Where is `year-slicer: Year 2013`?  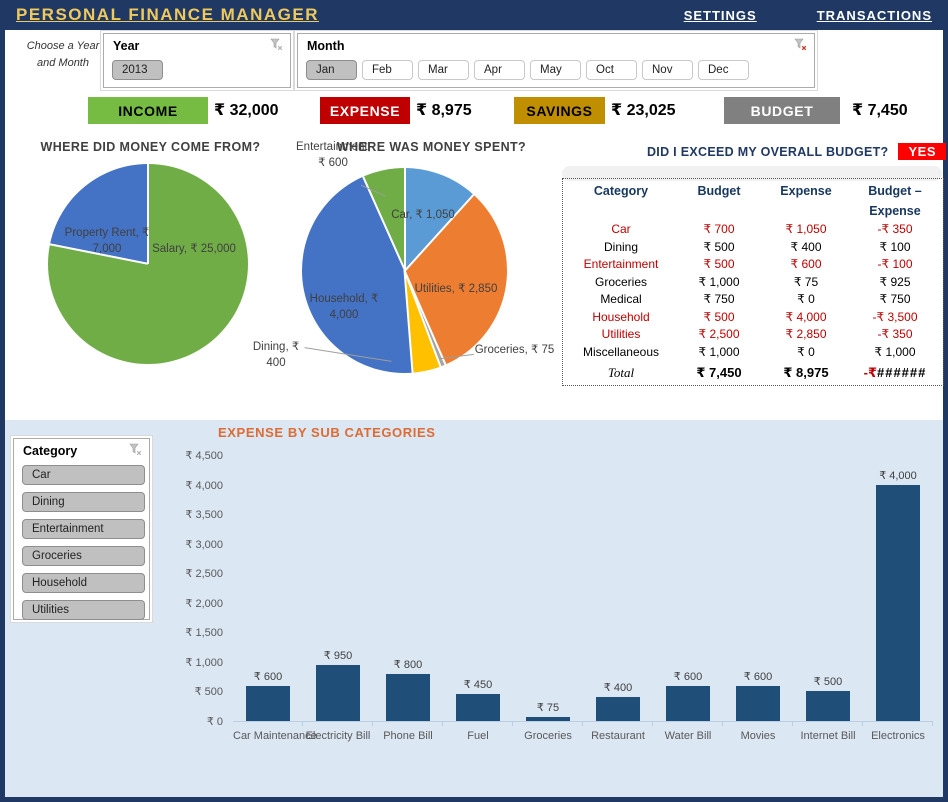
year-slicer: Year 2013 is located at coordinates (197, 60).